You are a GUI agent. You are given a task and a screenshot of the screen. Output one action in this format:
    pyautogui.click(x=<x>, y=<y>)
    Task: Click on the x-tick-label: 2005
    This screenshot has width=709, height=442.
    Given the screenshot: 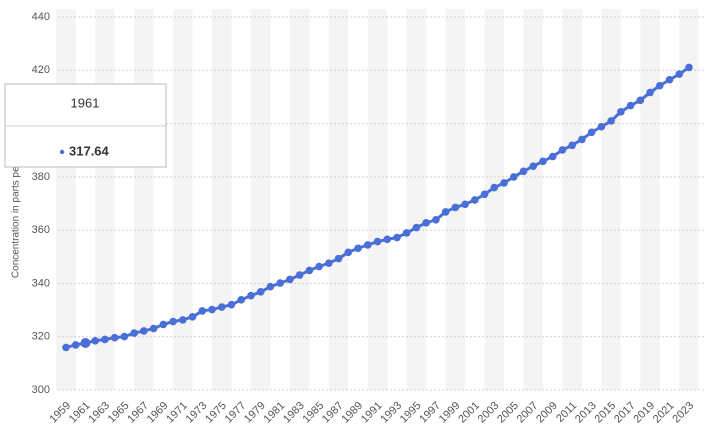 What is the action you would take?
    pyautogui.click(x=508, y=413)
    